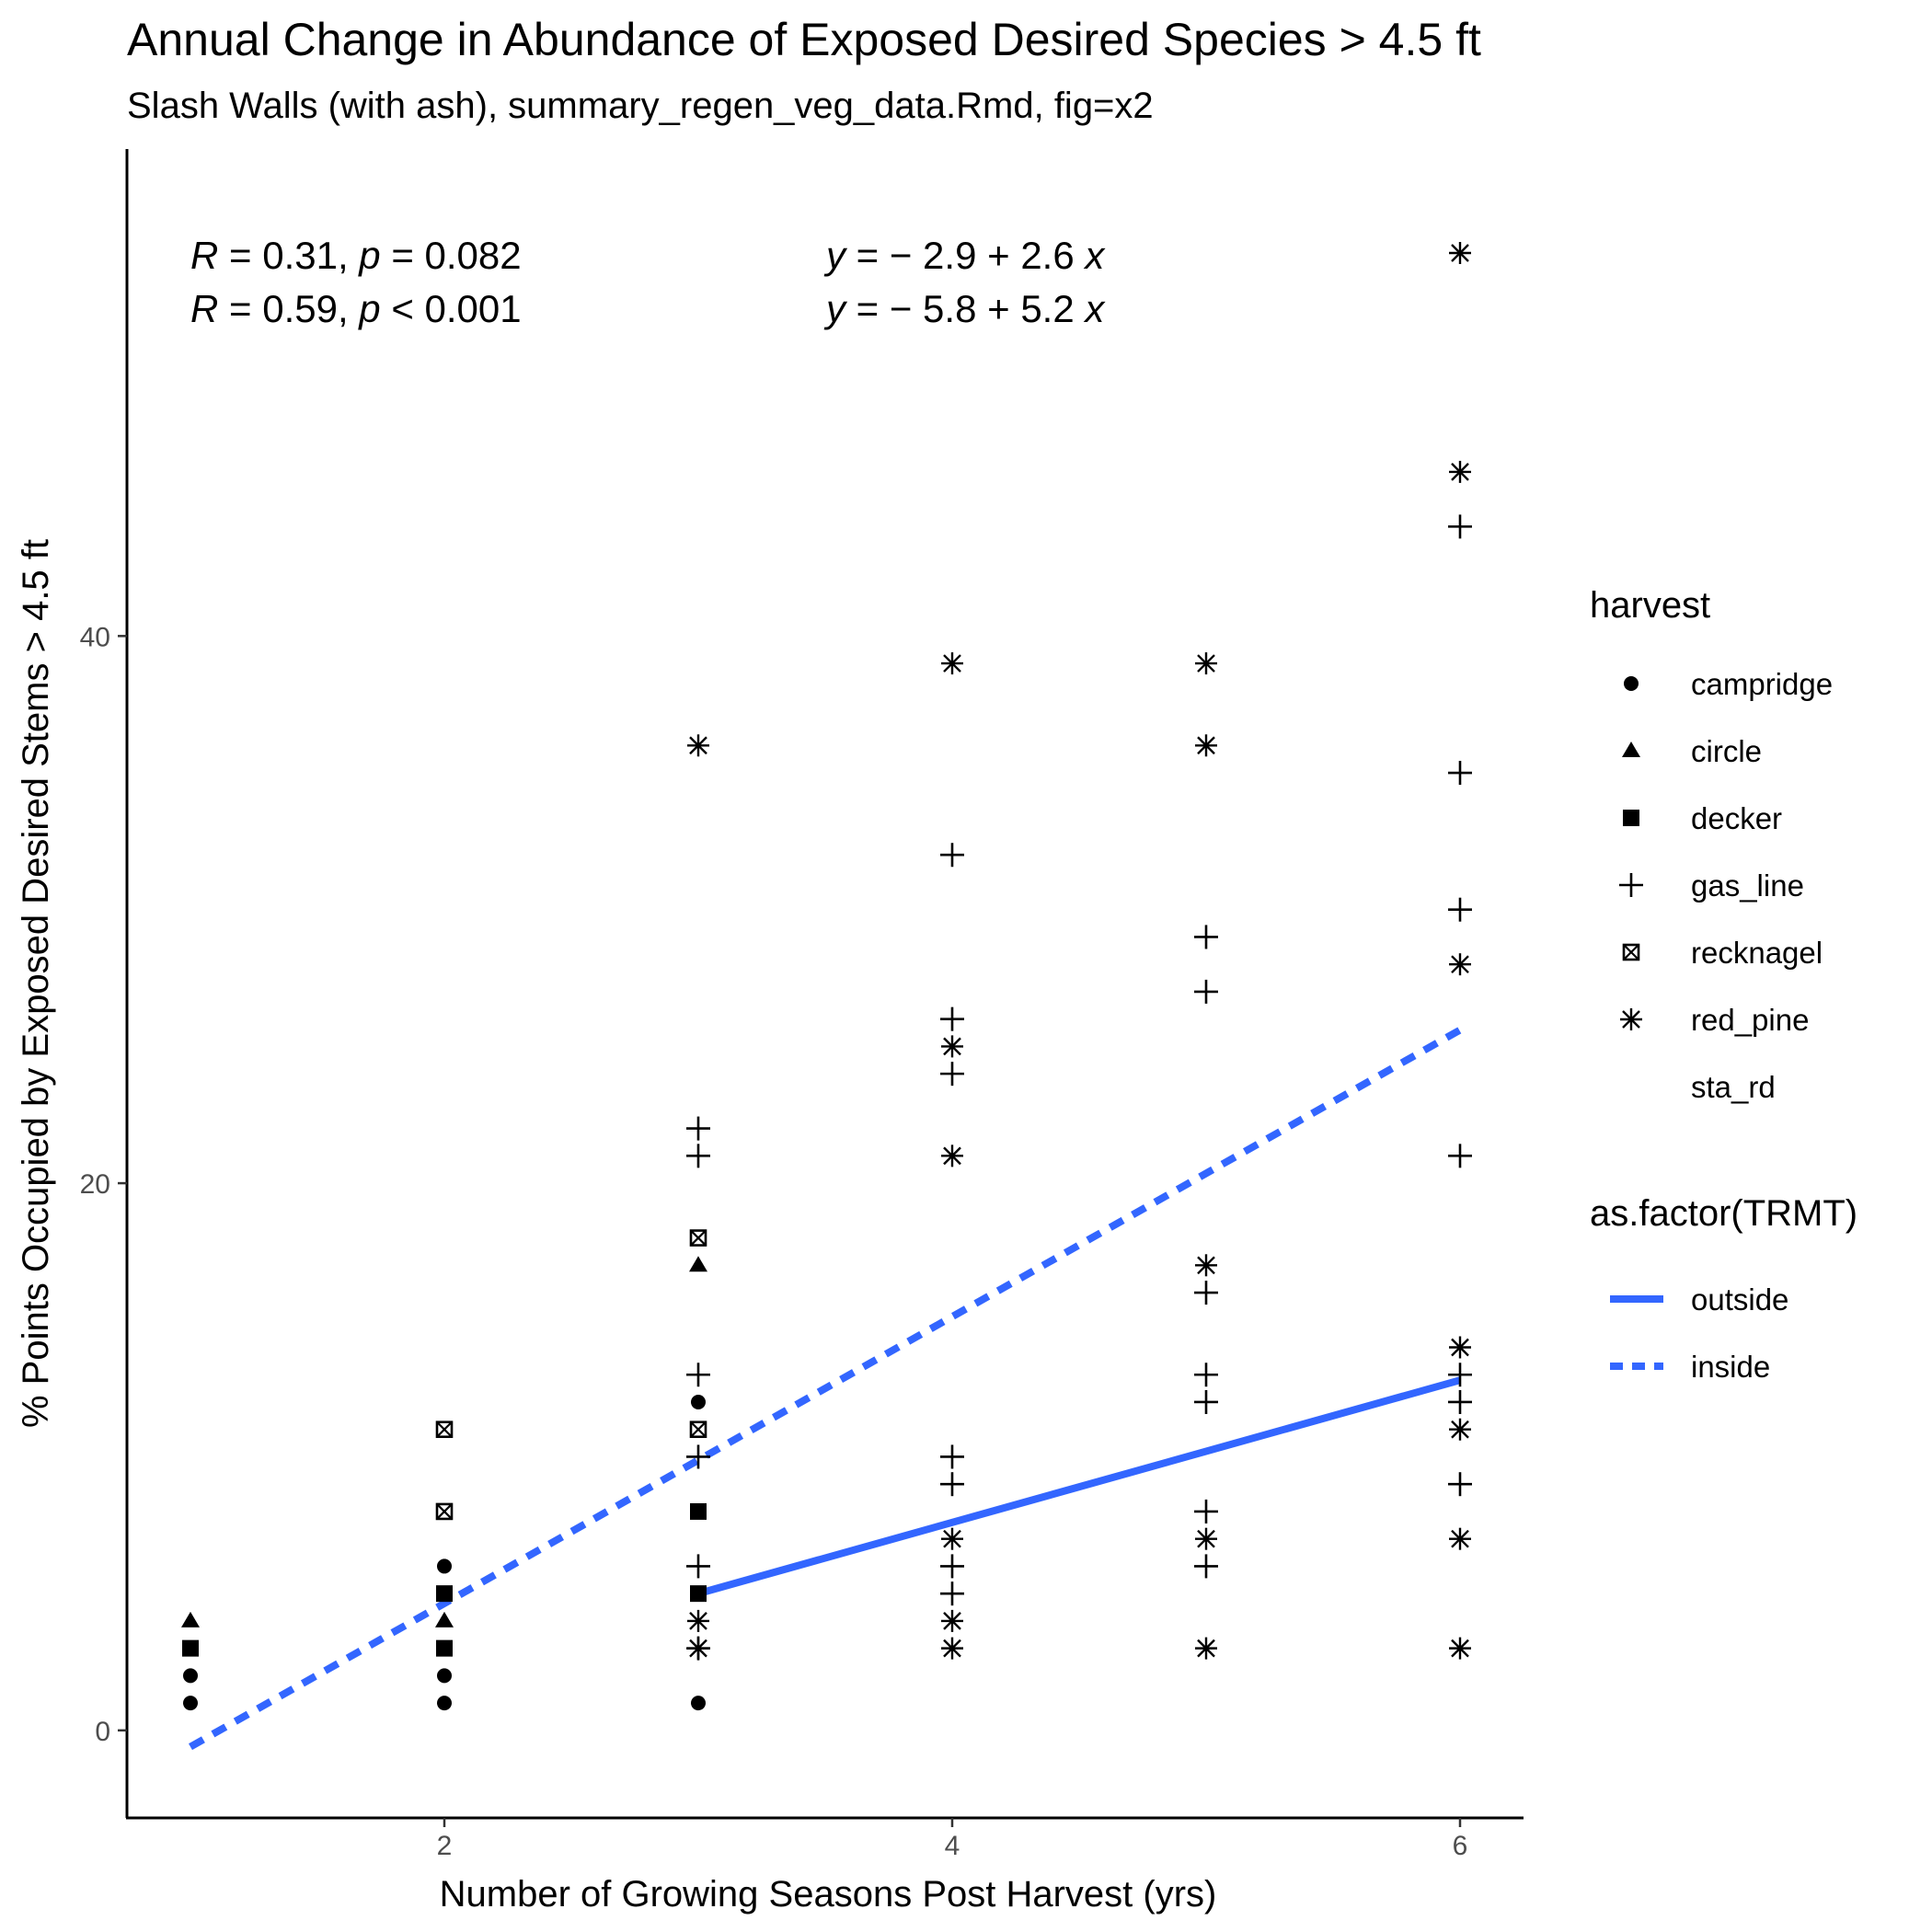  What do you see at coordinates (1650, 605) in the screenshot?
I see `legend-harvest-title: harvest` at bounding box center [1650, 605].